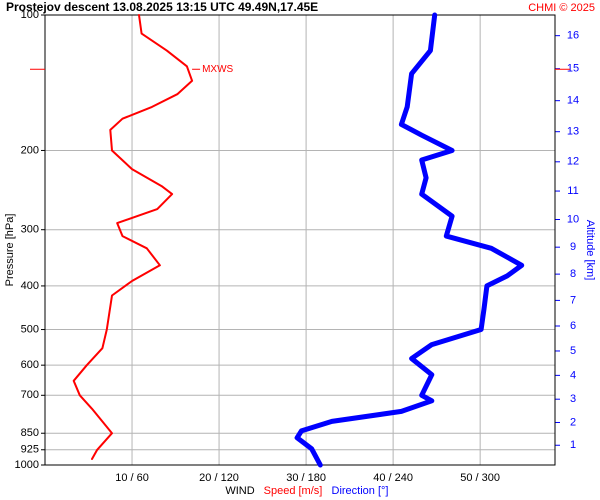  Describe the element at coordinates (573, 422) in the screenshot. I see `y2-tick-label: 2` at that location.